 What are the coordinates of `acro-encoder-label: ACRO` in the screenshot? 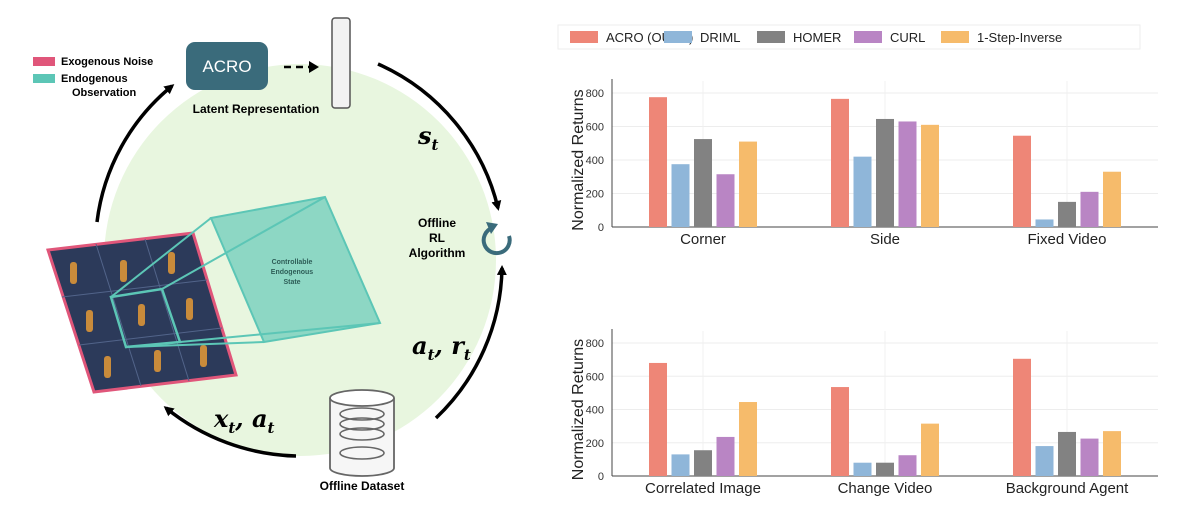 It's located at (226, 66).